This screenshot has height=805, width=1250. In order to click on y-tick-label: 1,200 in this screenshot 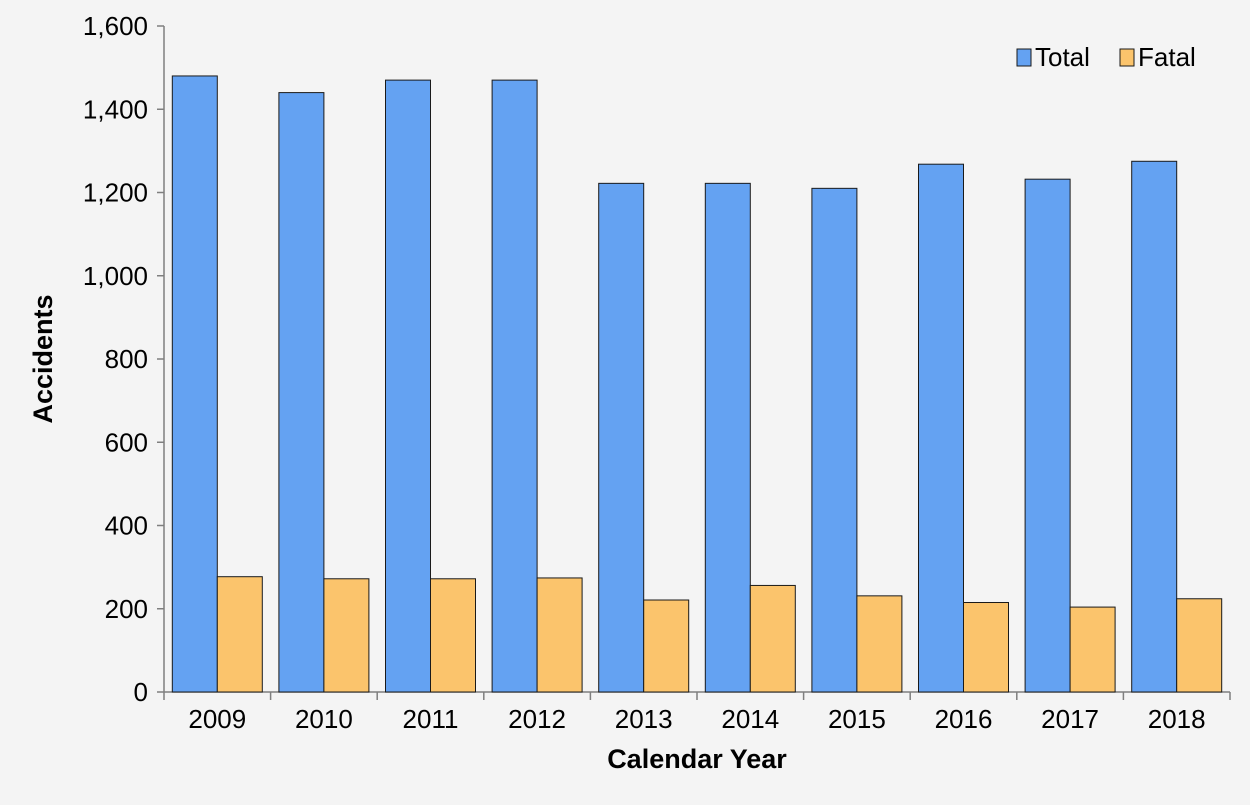, I will do `click(115, 193)`.